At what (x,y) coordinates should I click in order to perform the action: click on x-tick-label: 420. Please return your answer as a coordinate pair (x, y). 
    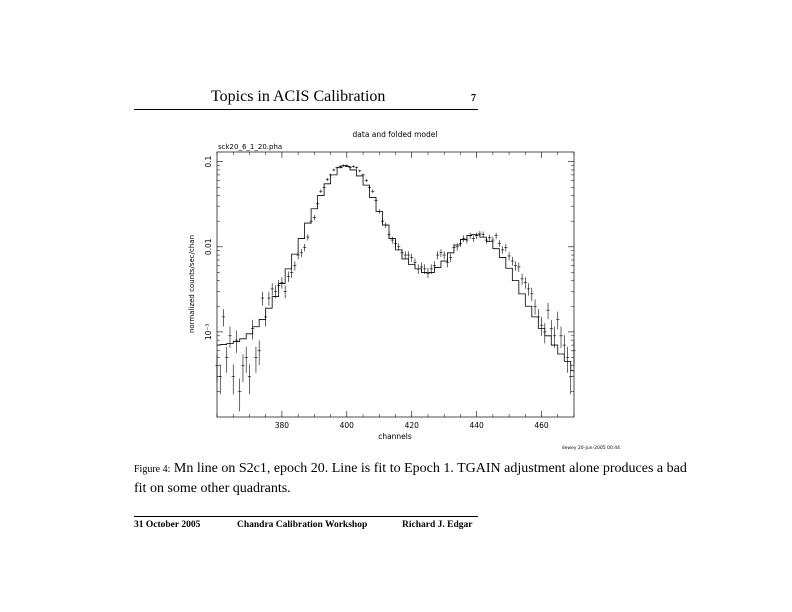
    Looking at the image, I should click on (412, 425).